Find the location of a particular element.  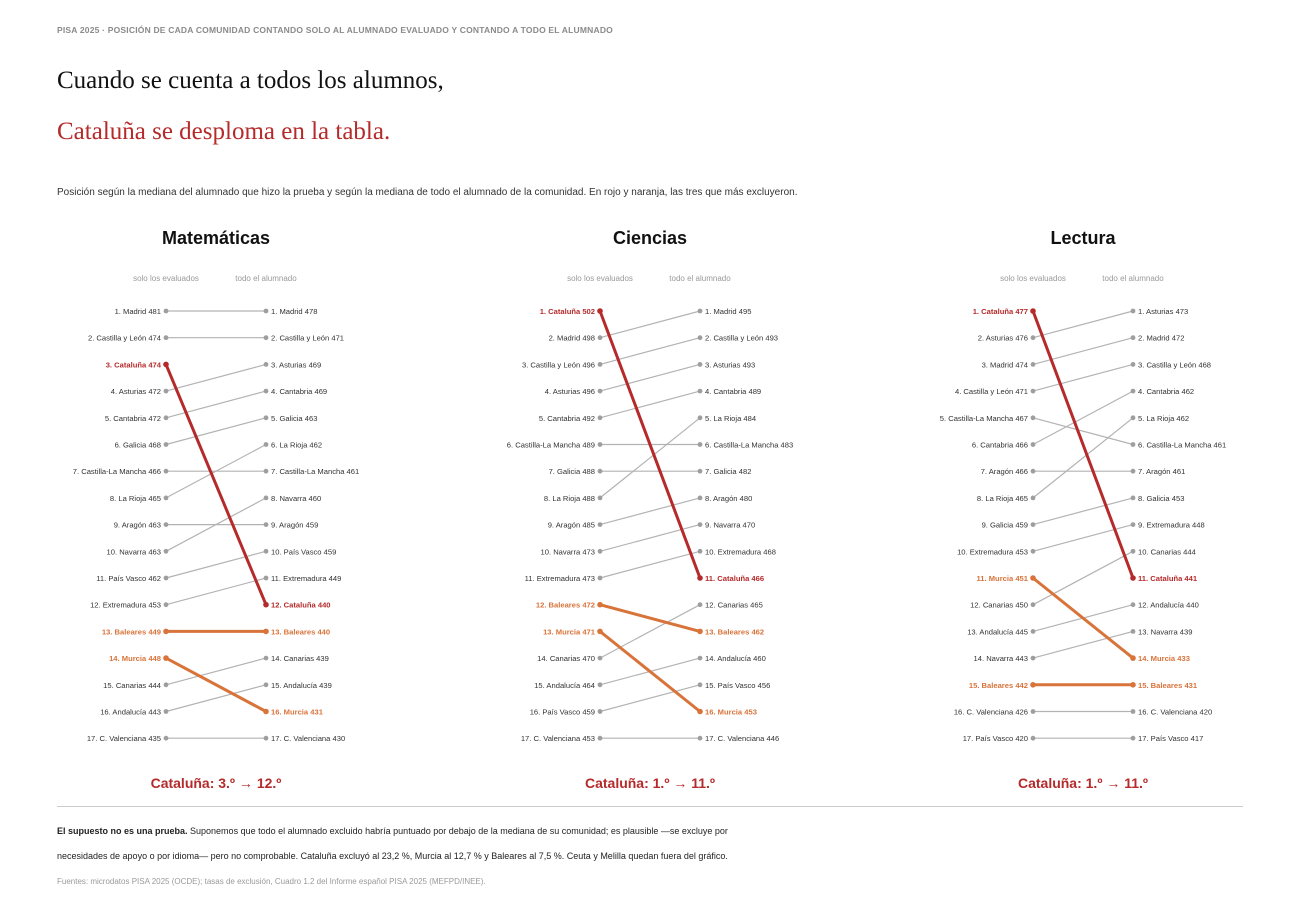

divider is located at coordinates (650, 806).